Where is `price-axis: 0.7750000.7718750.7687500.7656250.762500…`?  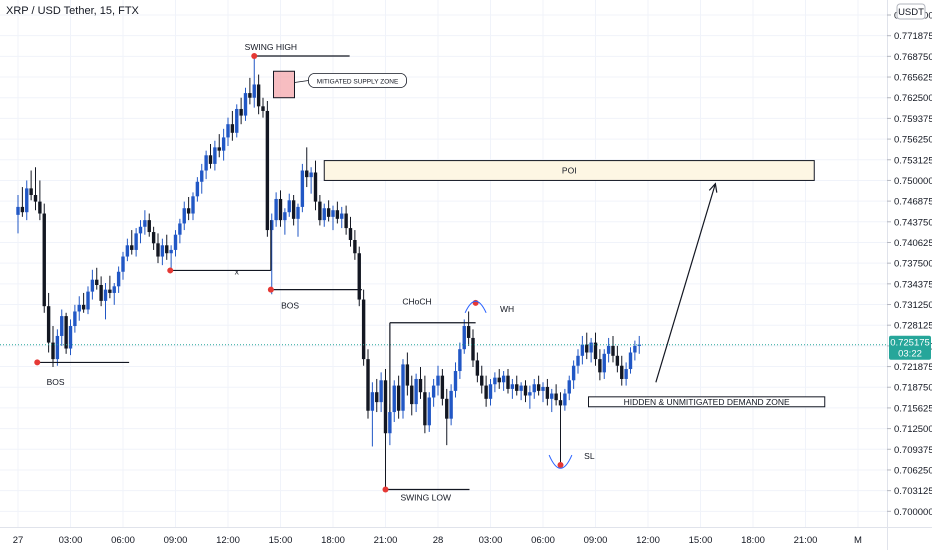 price-axis: 0.7750000.7718750.7687500.7656250.762500… is located at coordinates (909, 264).